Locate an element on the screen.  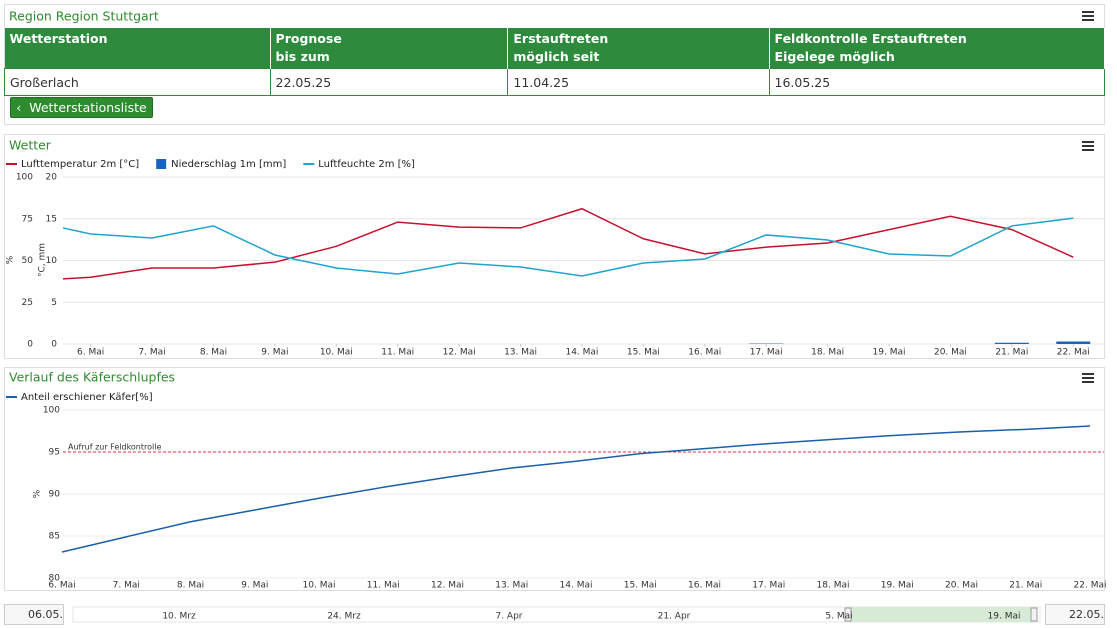
y2-tick-label: 0 is located at coordinates (54, 345).